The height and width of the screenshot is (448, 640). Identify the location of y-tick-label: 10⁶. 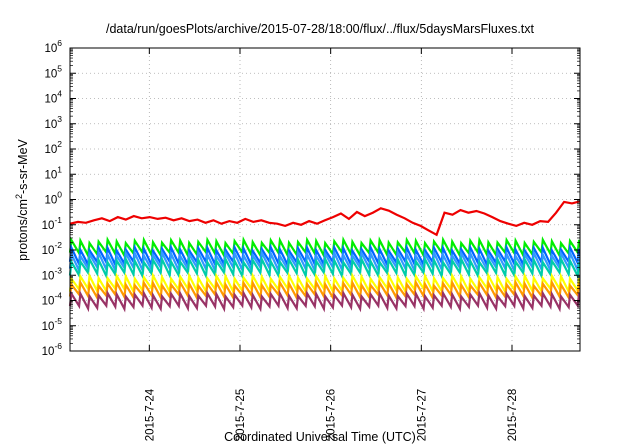
(53, 46).